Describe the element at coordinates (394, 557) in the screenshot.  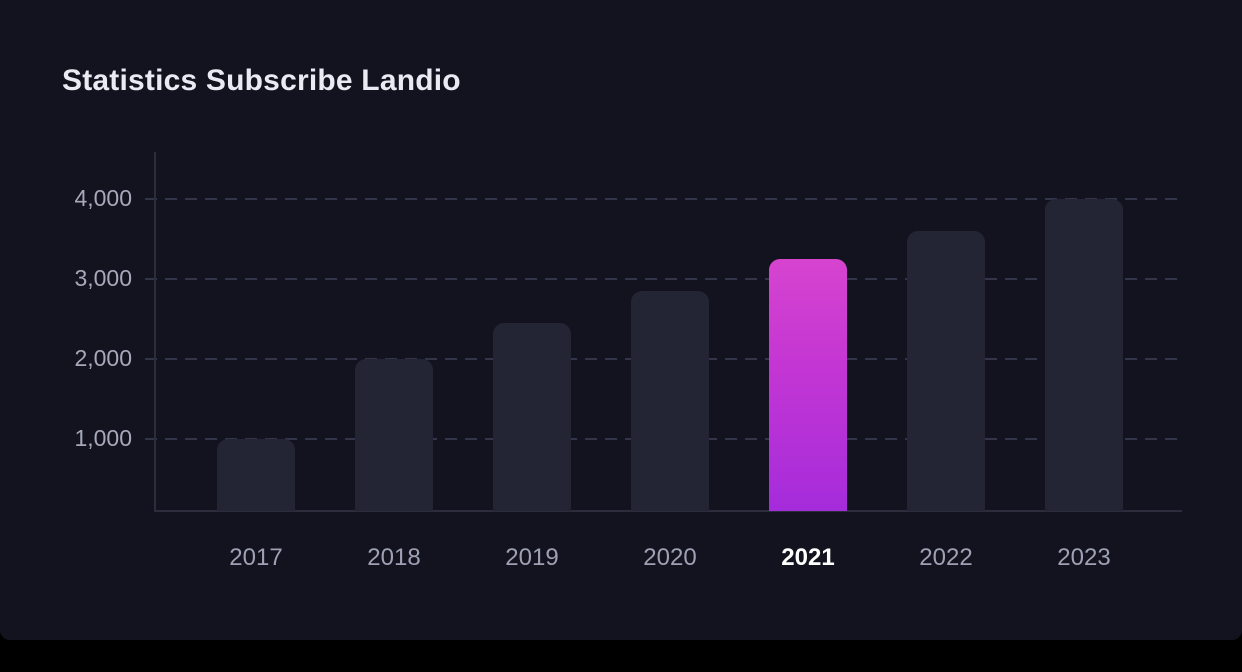
I see `x-label-2018: 2018` at that location.